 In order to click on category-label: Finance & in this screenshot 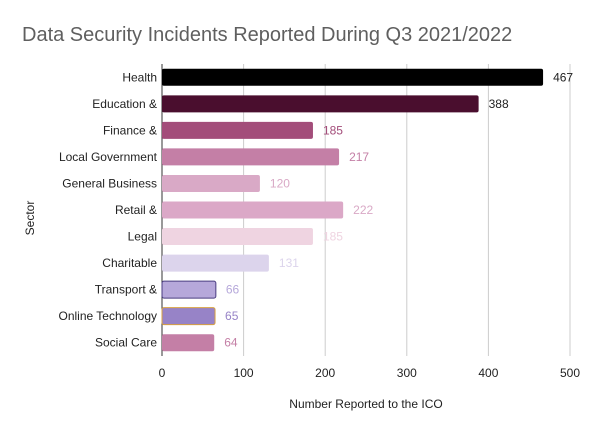, I will do `click(130, 130)`.